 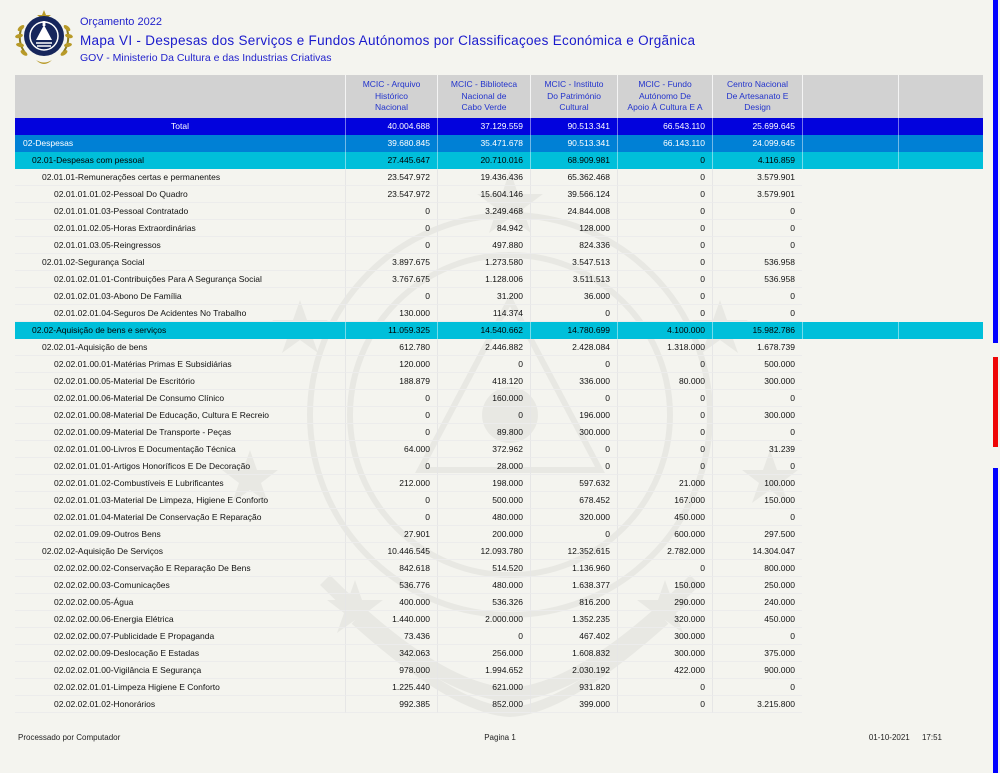 What do you see at coordinates (483, 500) in the screenshot?
I see `cell-value: 500.000` at bounding box center [483, 500].